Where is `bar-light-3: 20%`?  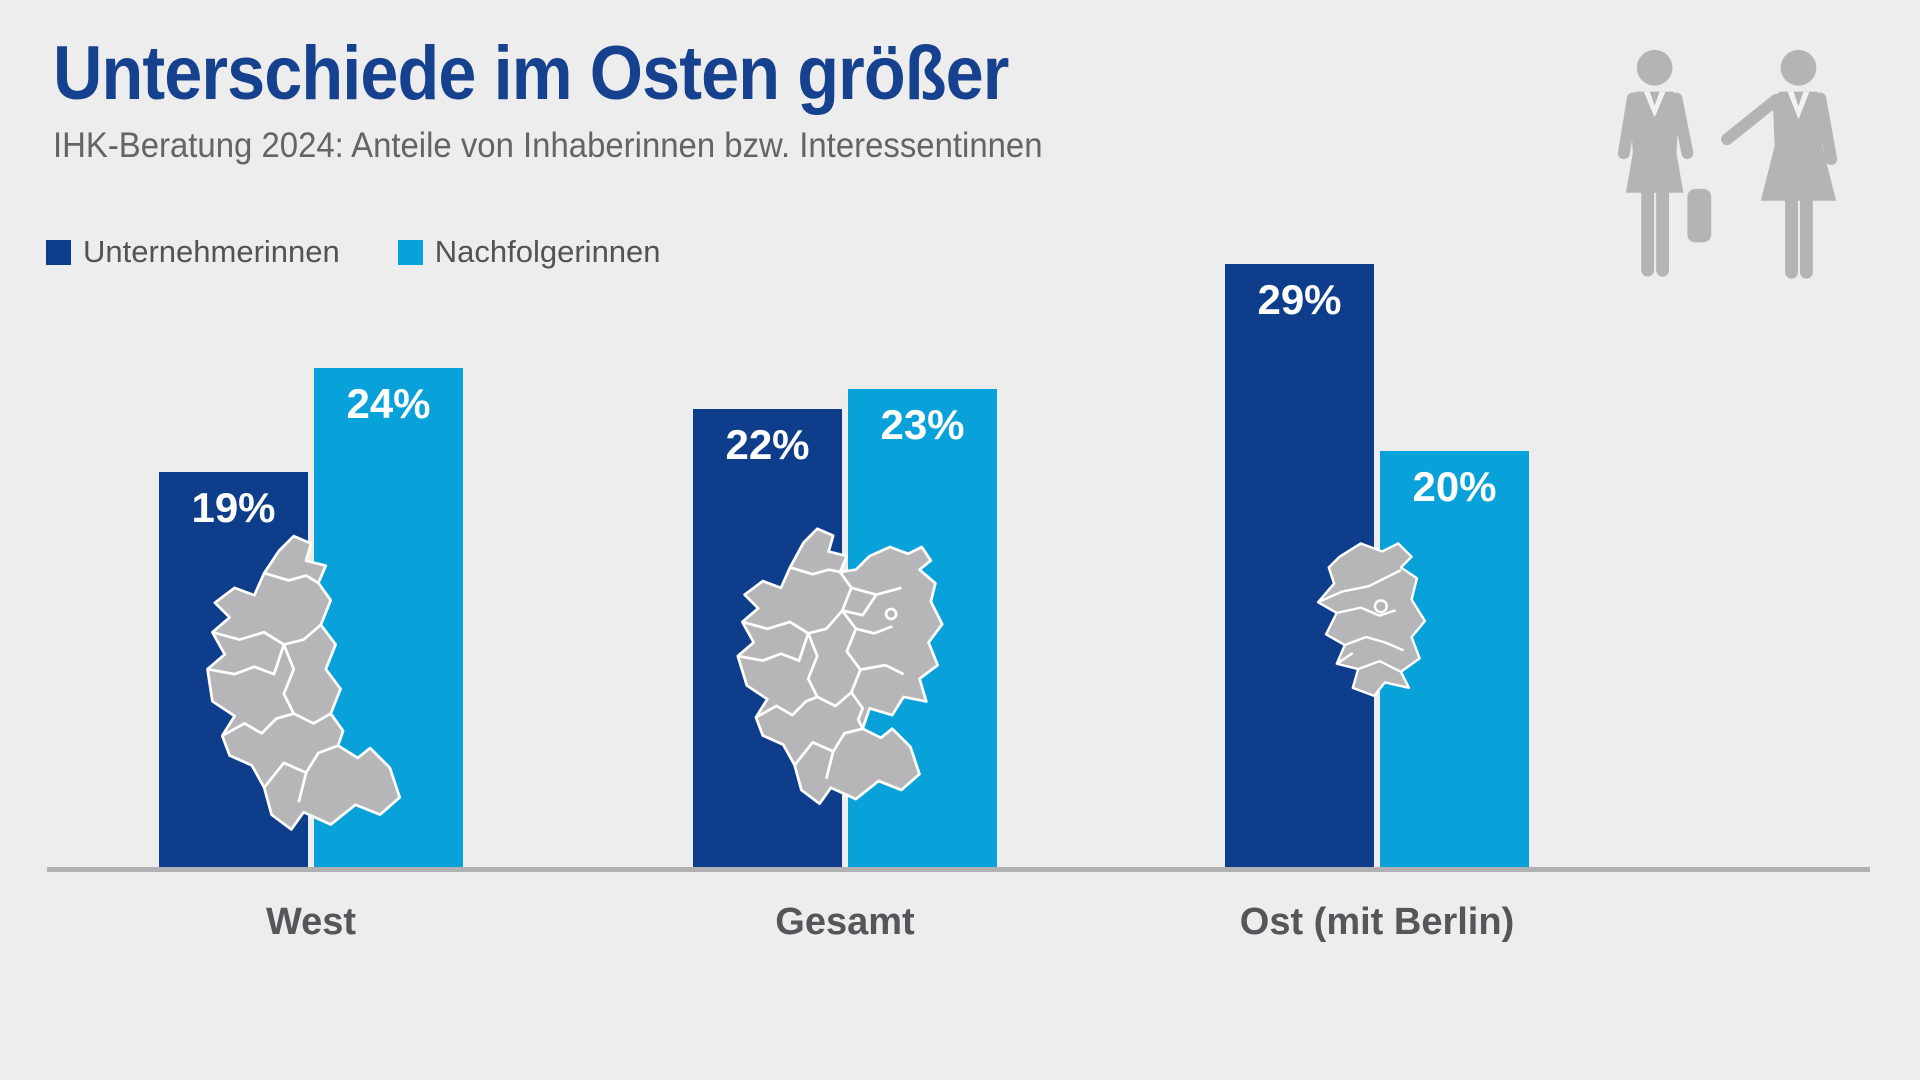
bar-light-3: 20% is located at coordinates (1454, 659).